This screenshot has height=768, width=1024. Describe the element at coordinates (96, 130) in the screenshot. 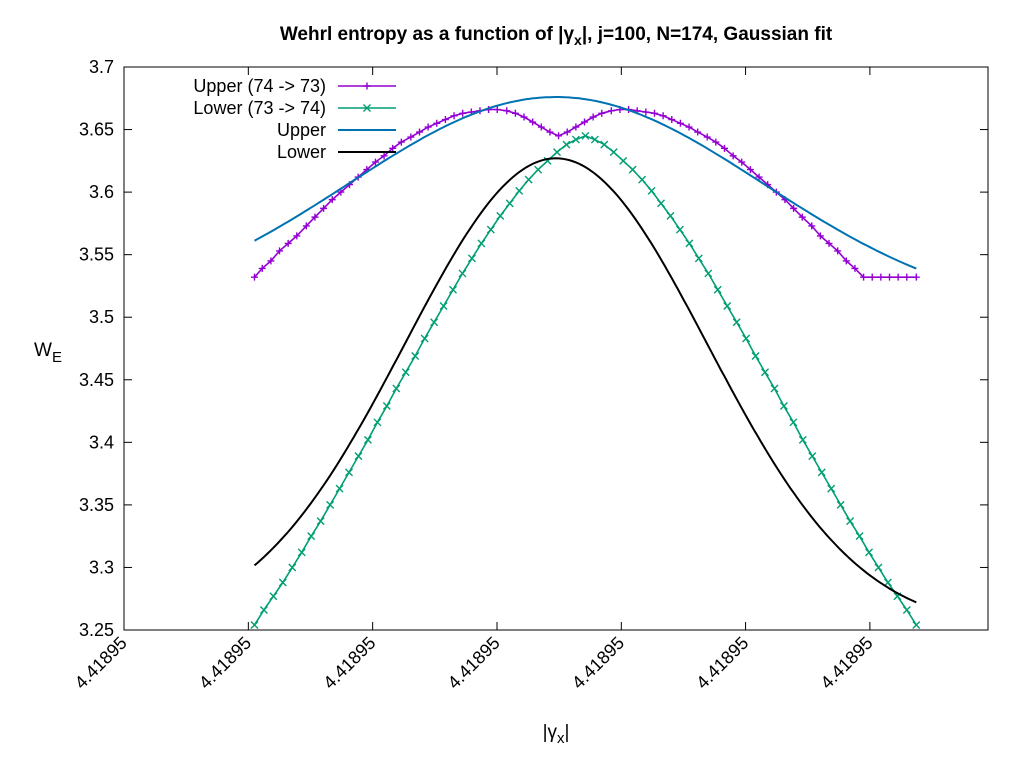

I see `y-tick-label: 3.65` at that location.